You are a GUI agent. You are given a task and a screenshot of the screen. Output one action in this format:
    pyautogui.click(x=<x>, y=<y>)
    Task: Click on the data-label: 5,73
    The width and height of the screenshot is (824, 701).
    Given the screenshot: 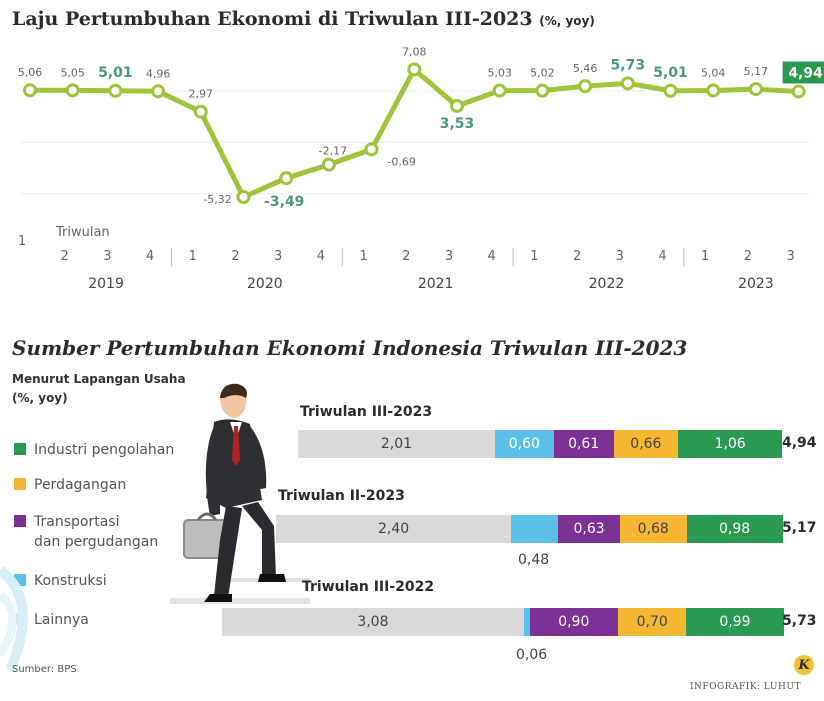 What is the action you would take?
    pyautogui.click(x=628, y=65)
    